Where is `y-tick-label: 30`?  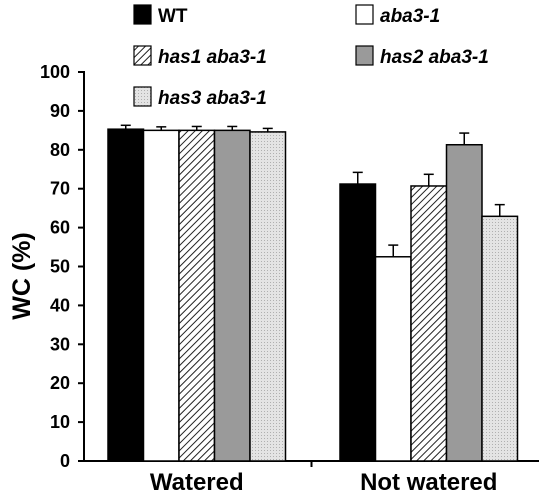 y-tick-label: 30 is located at coordinates (60, 344).